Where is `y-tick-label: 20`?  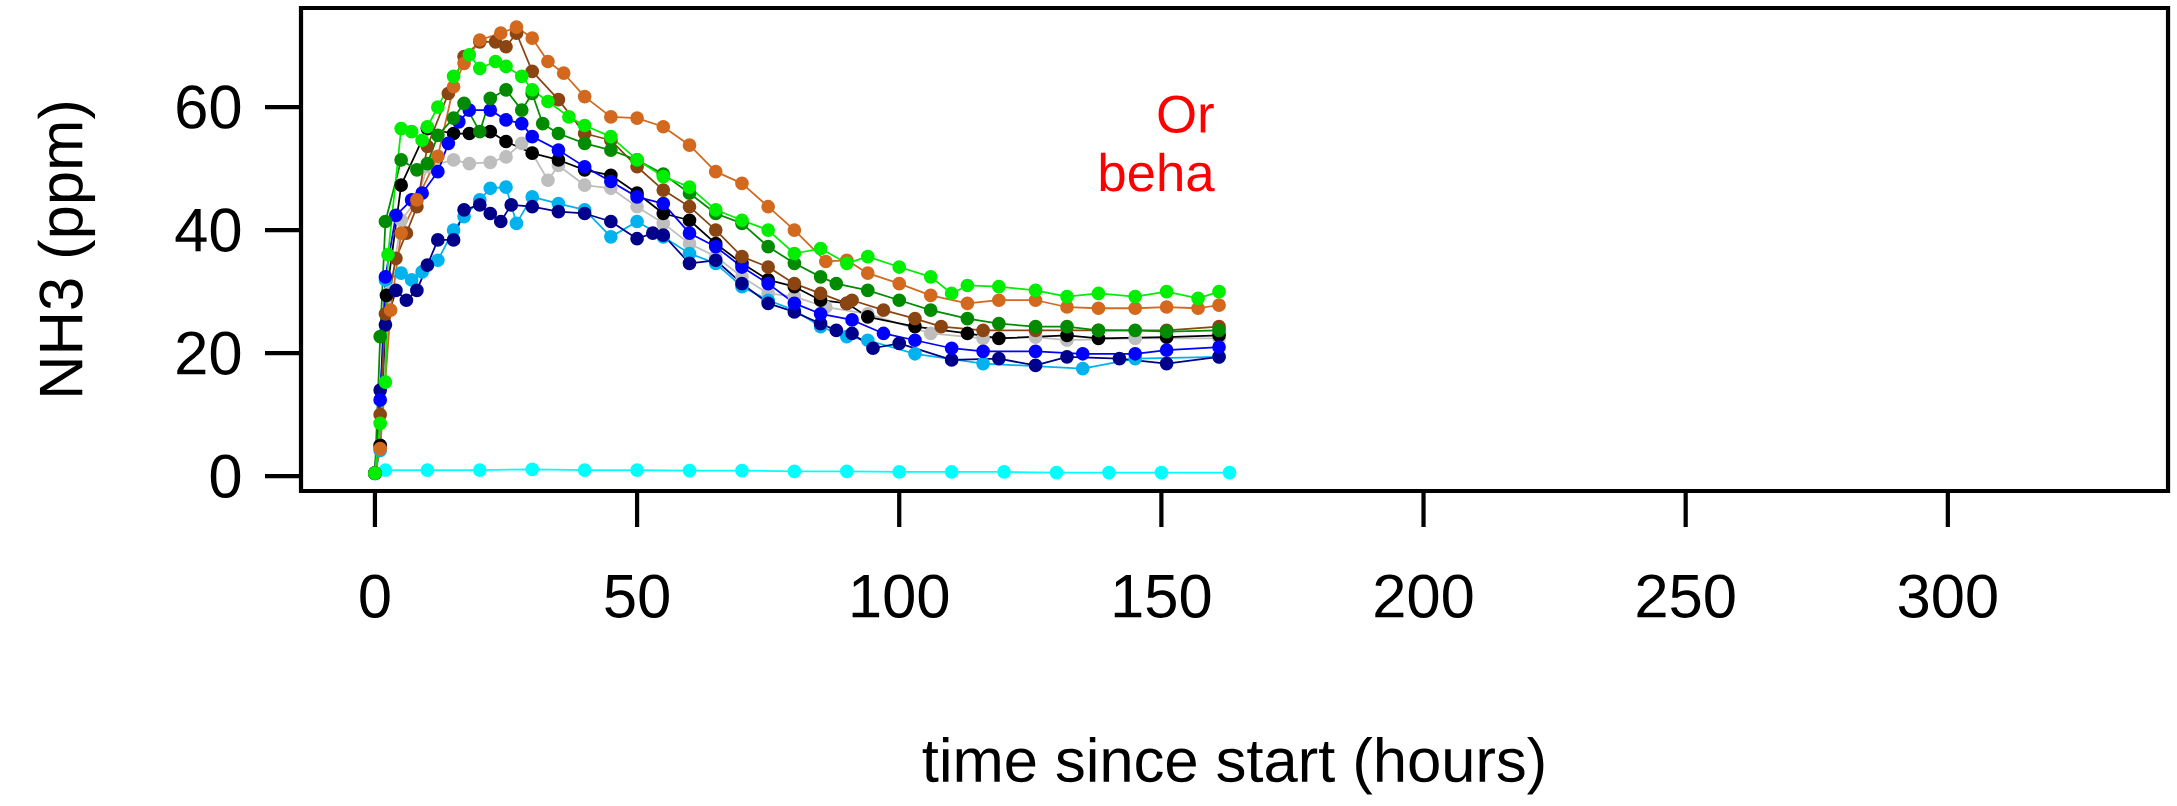
y-tick-label: 20 is located at coordinates (209, 353).